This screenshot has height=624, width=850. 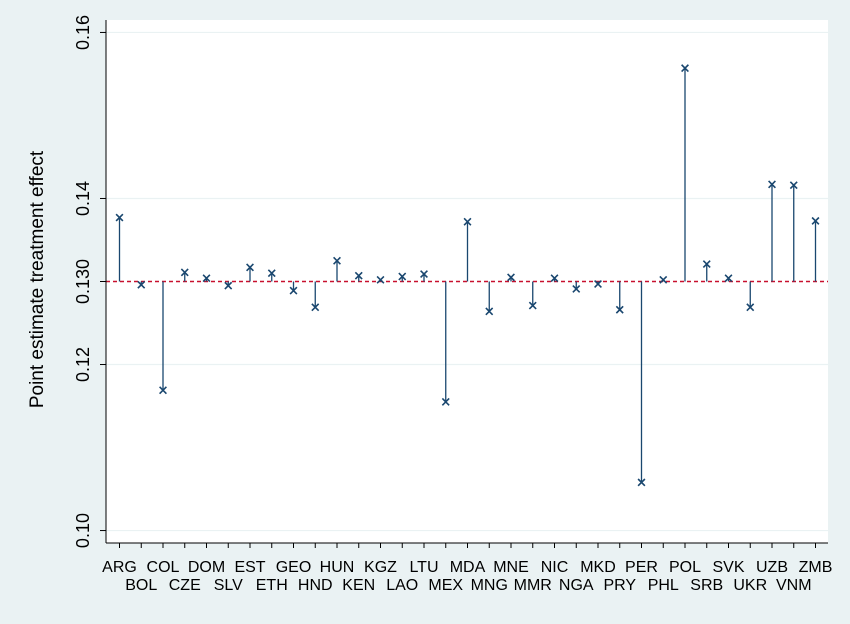 I want to click on x-tick-label: LAO, so click(x=402, y=585).